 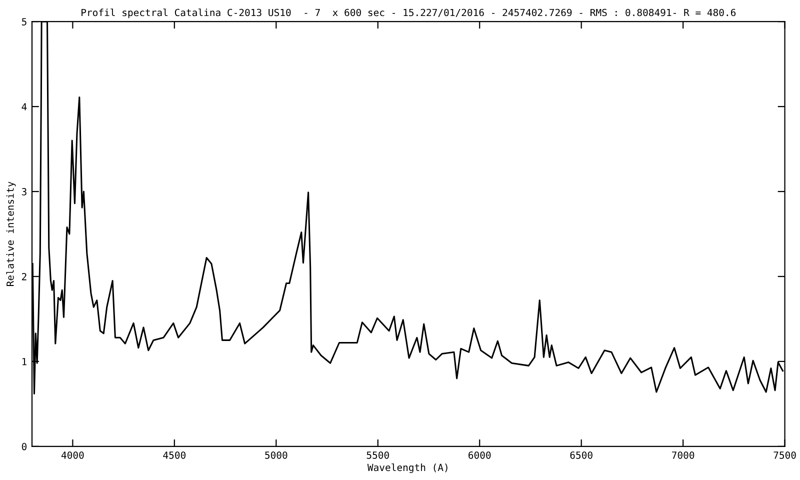 I want to click on y-tick-label: 1, so click(x=24, y=362).